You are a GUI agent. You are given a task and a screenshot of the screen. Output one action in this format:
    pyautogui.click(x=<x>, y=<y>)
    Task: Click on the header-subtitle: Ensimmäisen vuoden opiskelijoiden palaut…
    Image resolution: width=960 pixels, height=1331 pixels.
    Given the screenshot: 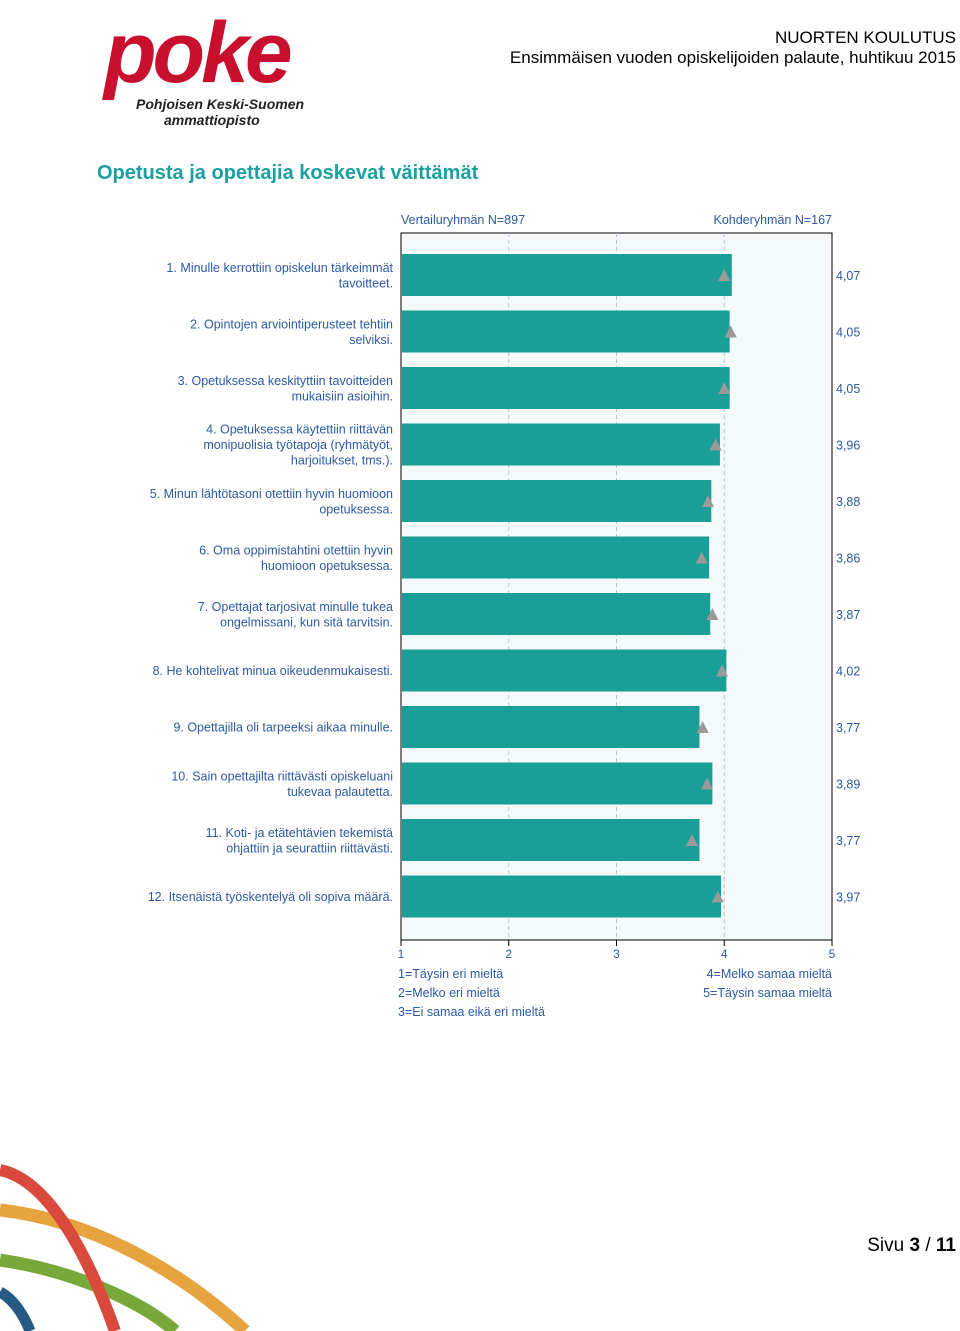 What is the action you would take?
    pyautogui.click(x=732, y=57)
    